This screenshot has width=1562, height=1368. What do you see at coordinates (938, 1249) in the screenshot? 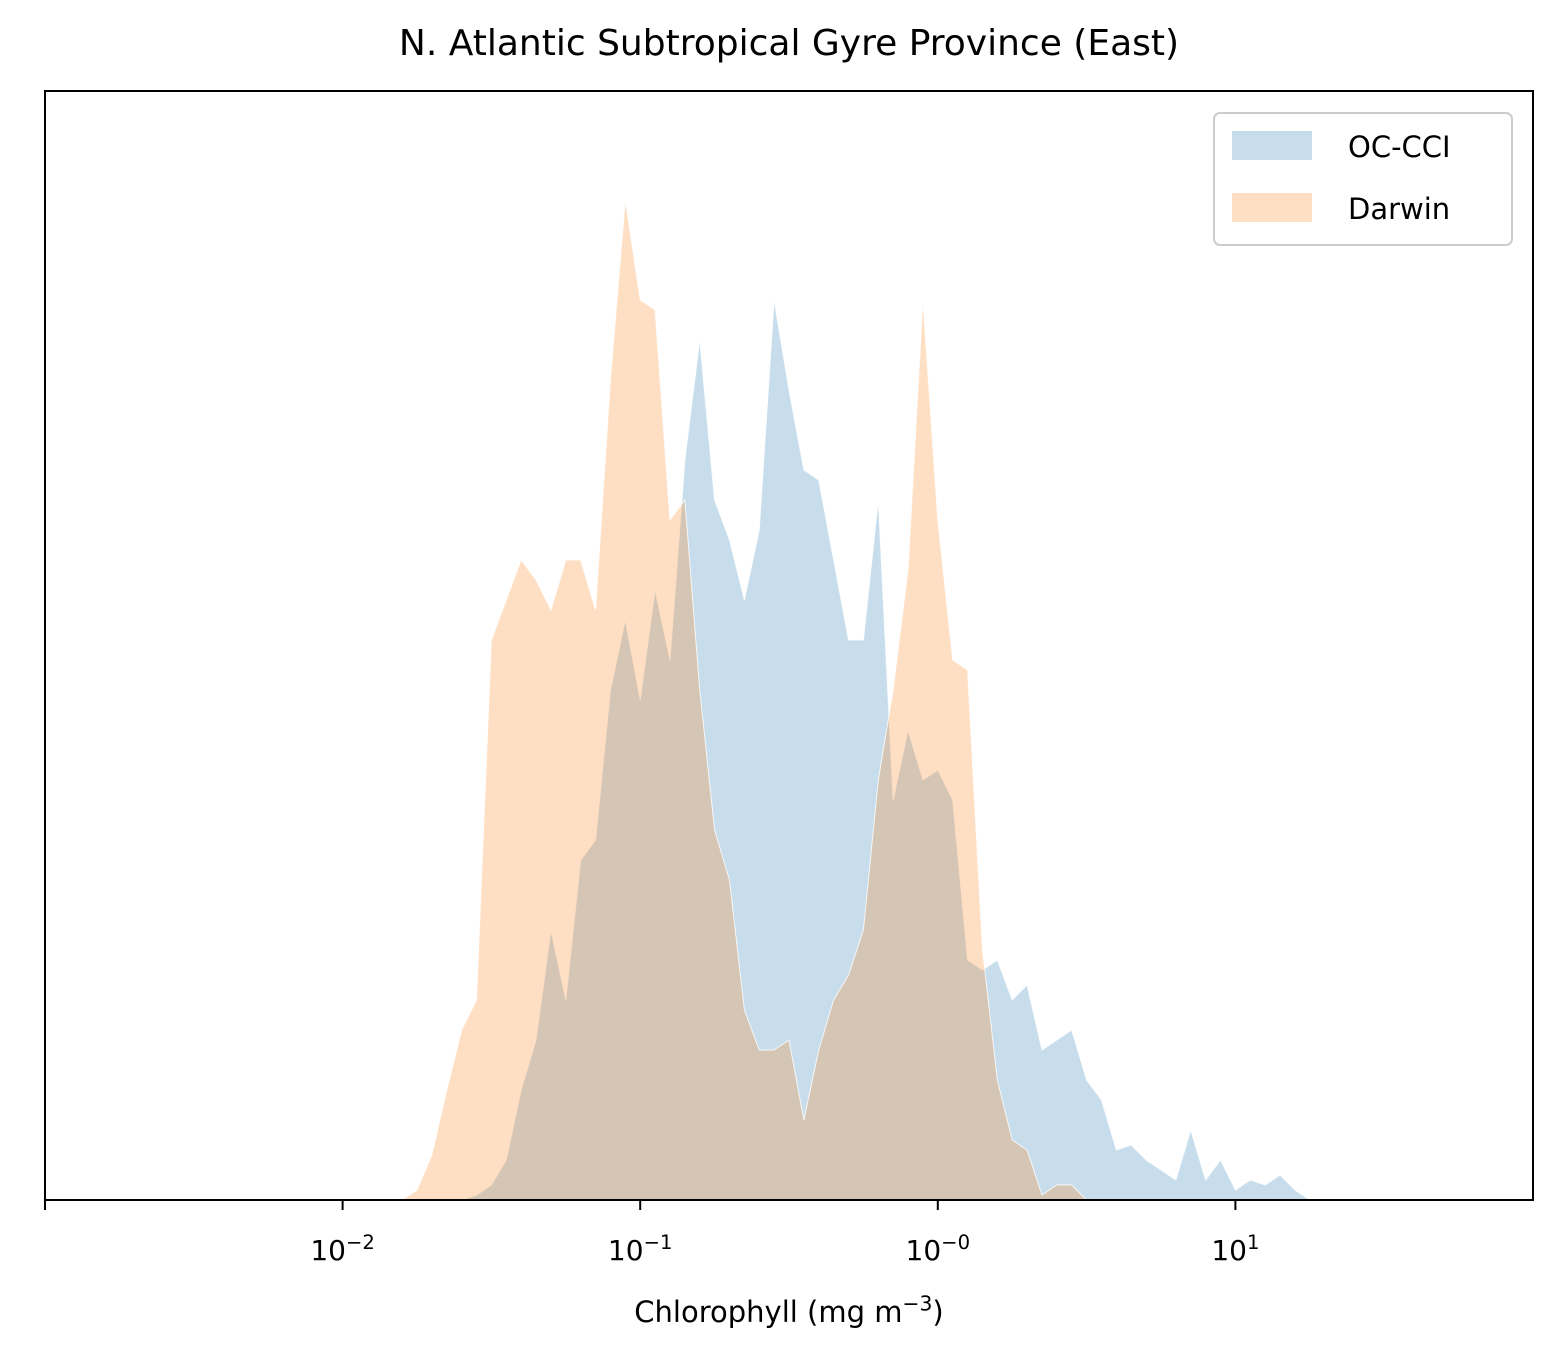
I see `x-tick-label: 10⁻⁰` at bounding box center [938, 1249].